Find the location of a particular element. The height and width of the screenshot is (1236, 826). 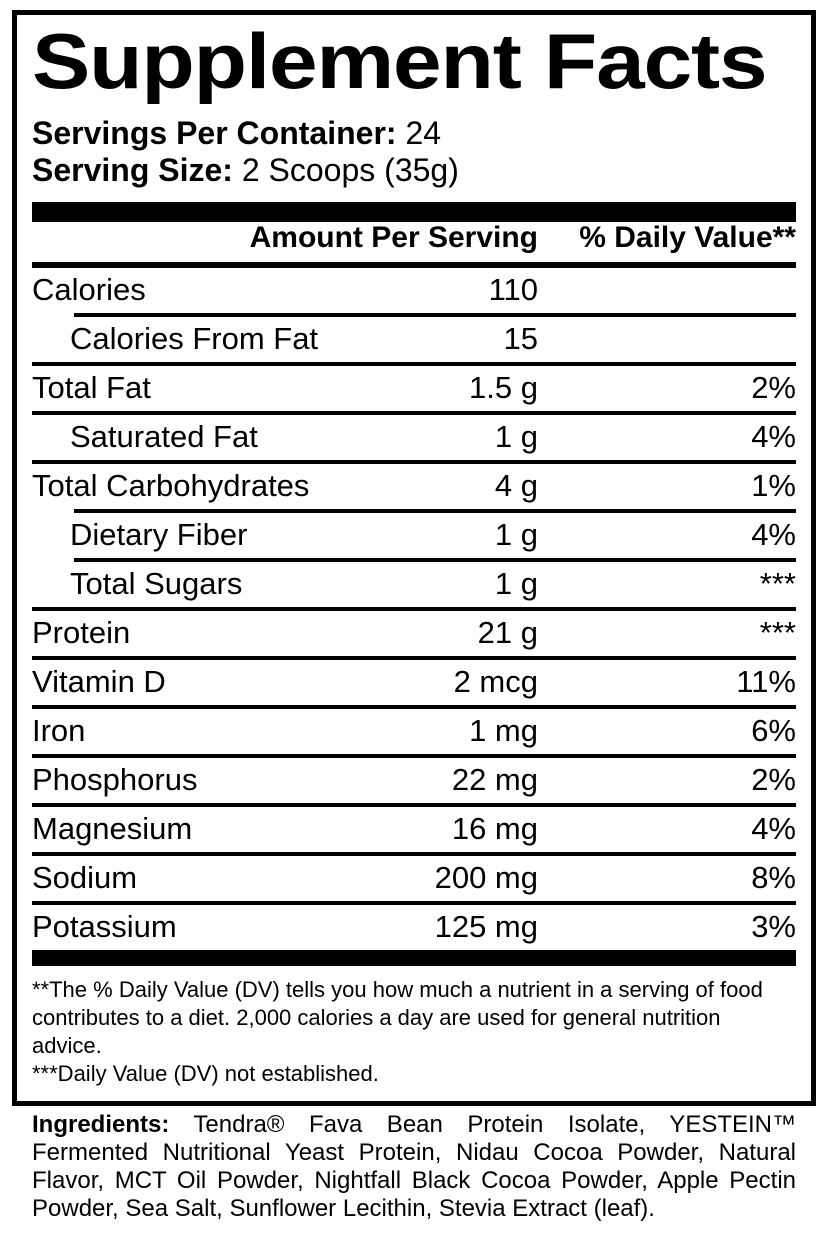

nutrient-label: Calories is located at coordinates (89, 290).